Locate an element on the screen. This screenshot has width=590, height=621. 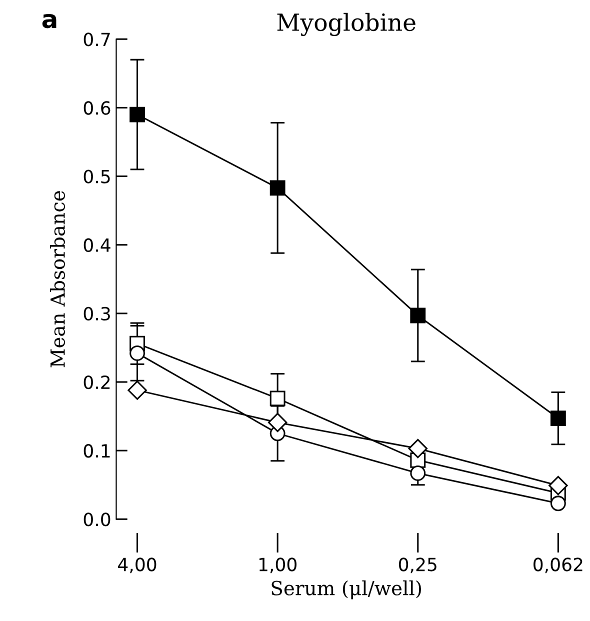
x-tick-label: 0,062 is located at coordinates (558, 566).